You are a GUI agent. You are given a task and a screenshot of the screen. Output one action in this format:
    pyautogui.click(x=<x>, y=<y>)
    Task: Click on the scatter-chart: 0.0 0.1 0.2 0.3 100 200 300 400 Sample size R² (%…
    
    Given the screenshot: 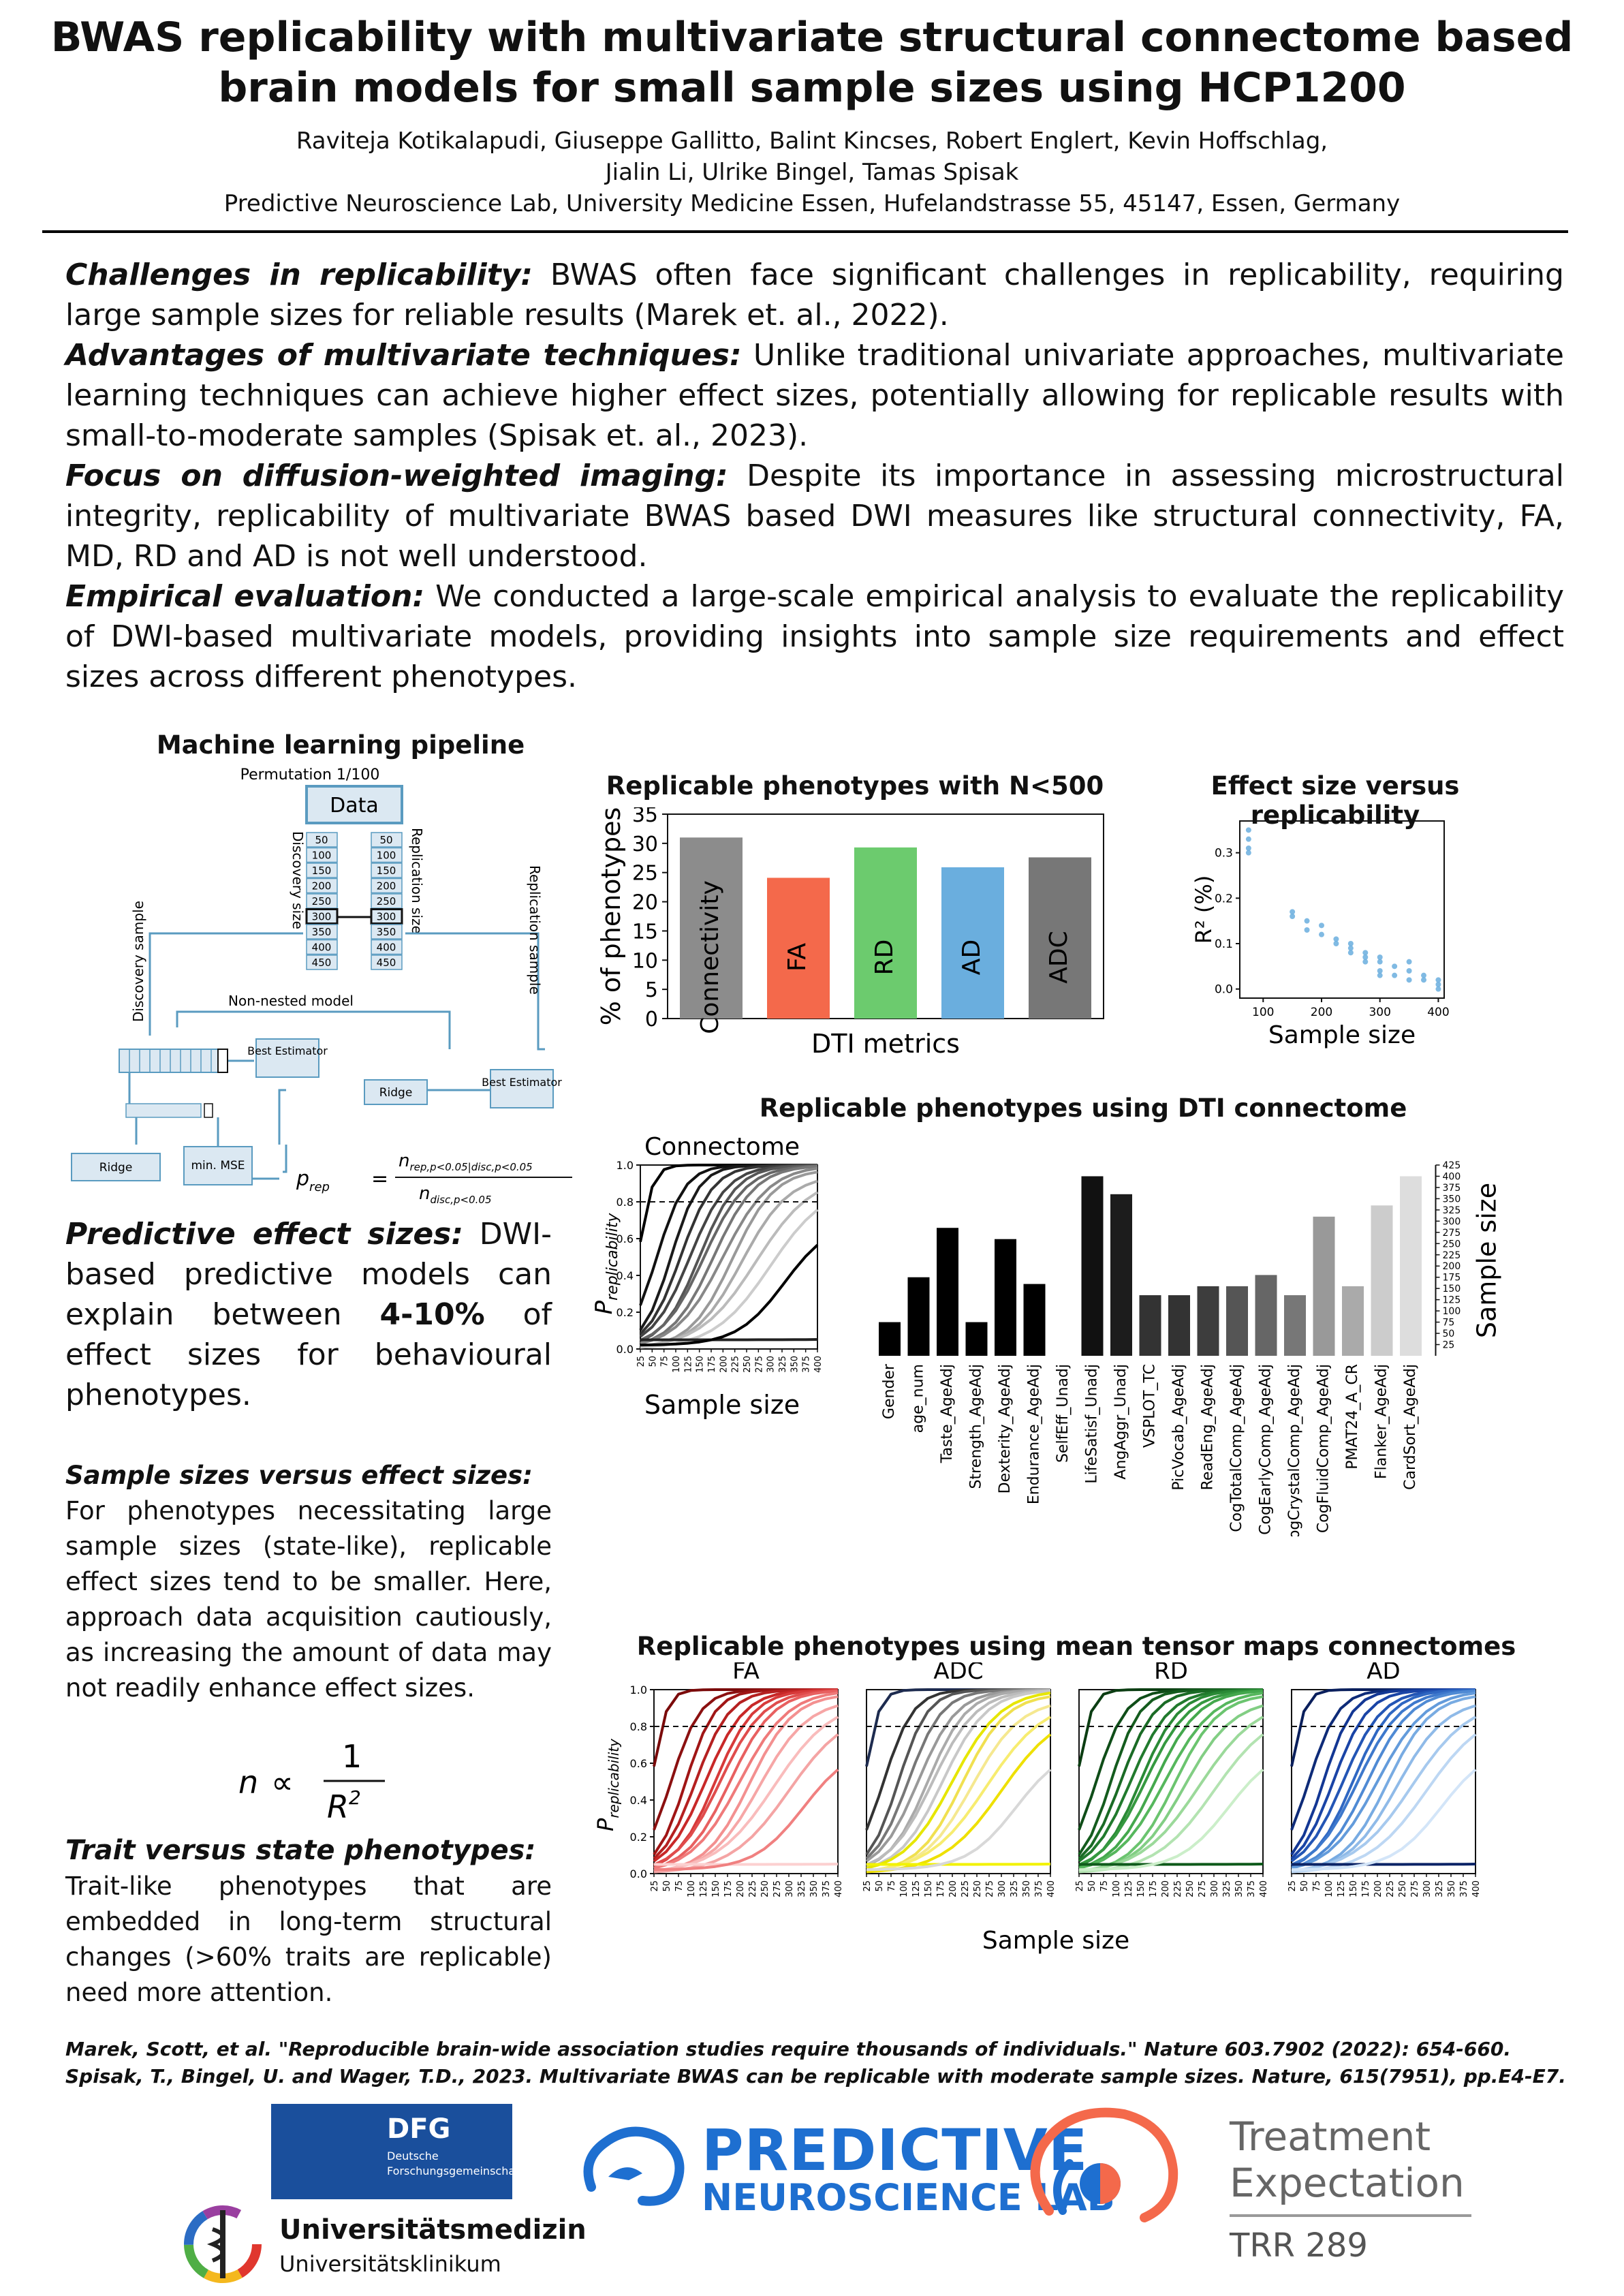 What is the action you would take?
    pyautogui.click(x=1320, y=935)
    